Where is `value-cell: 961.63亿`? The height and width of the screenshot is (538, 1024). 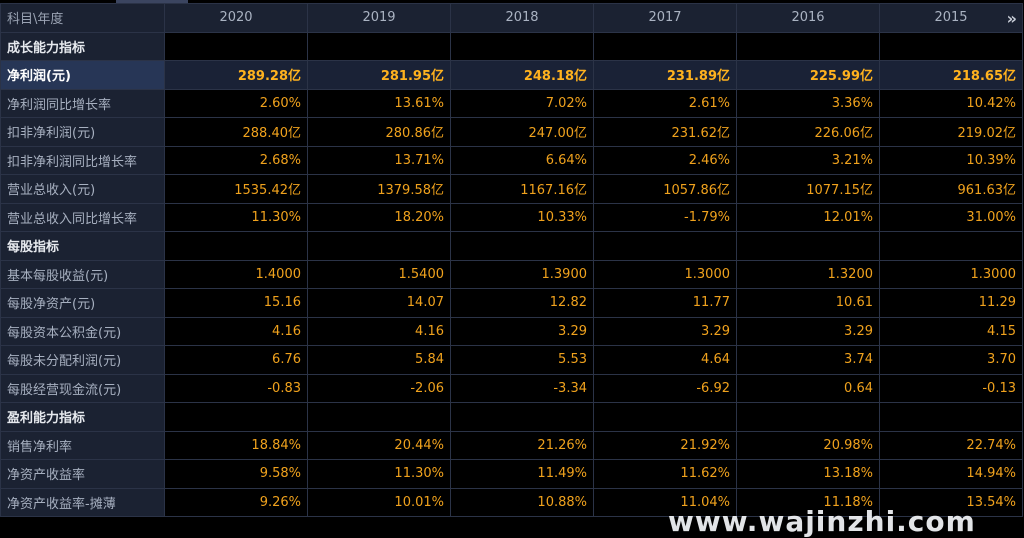 value-cell: 961.63亿 is located at coordinates (951, 189).